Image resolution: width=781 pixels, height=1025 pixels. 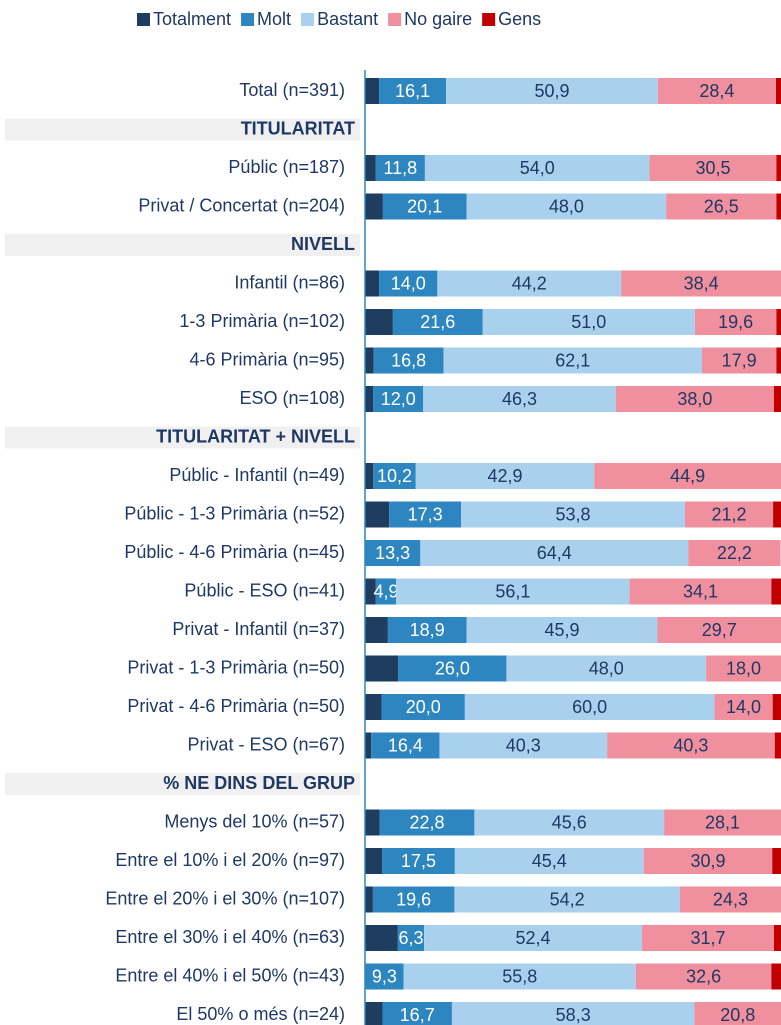 I want to click on category-label: Públic - 4-6 Primària (n=45), so click(x=234, y=552).